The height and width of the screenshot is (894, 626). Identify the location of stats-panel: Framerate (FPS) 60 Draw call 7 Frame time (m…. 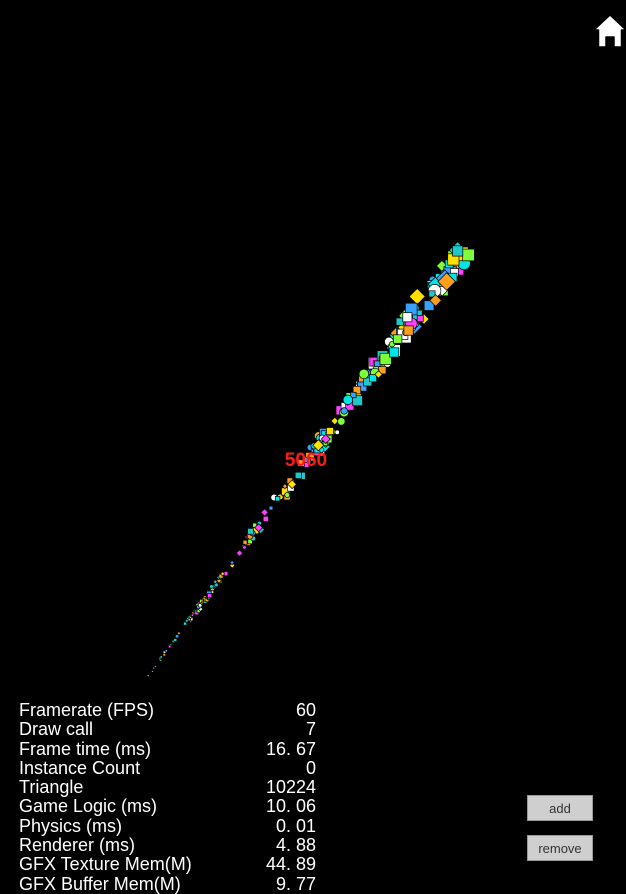
(167, 797).